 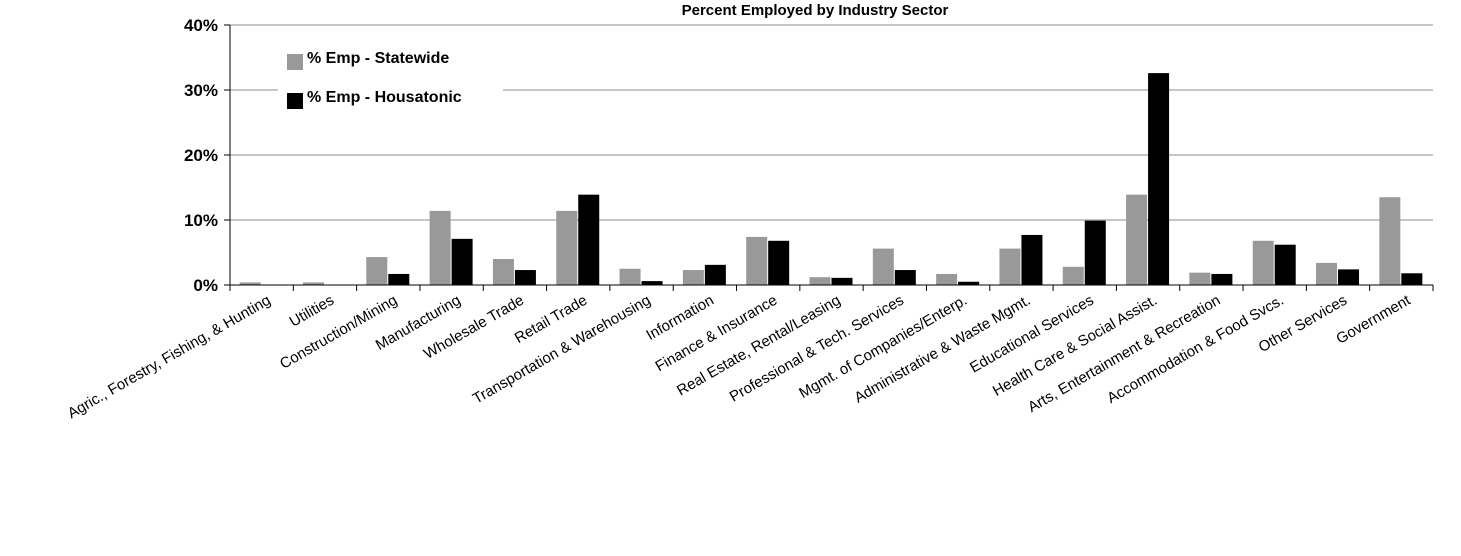 I want to click on y-tick-label: 20%, so click(x=201, y=155).